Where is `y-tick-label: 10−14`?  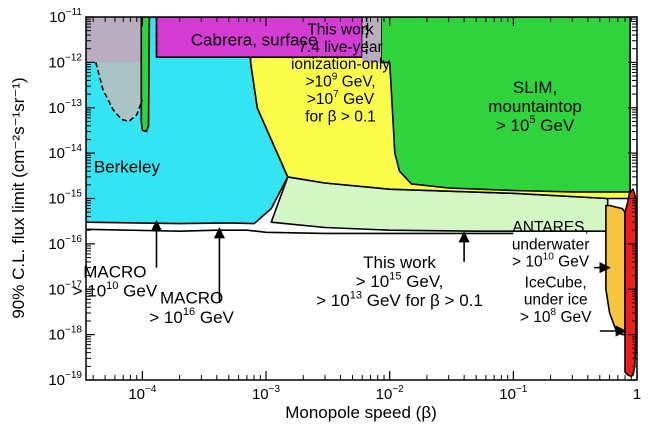
y-tick-label: 10−14 is located at coordinates (65, 152).